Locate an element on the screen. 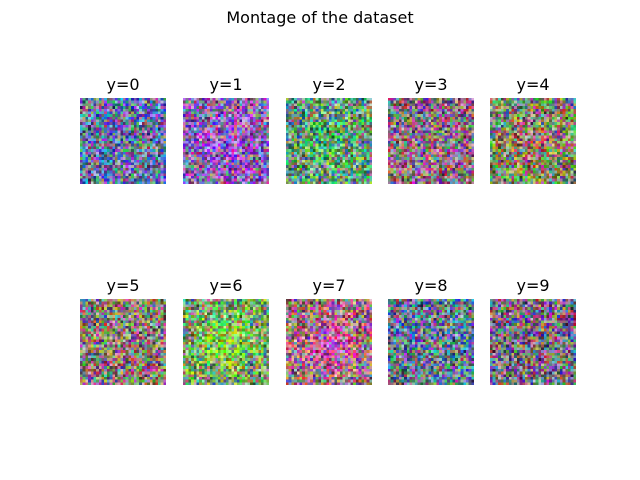 The height and width of the screenshot is (480, 640). panel-title-7: y=7 is located at coordinates (329, 285).